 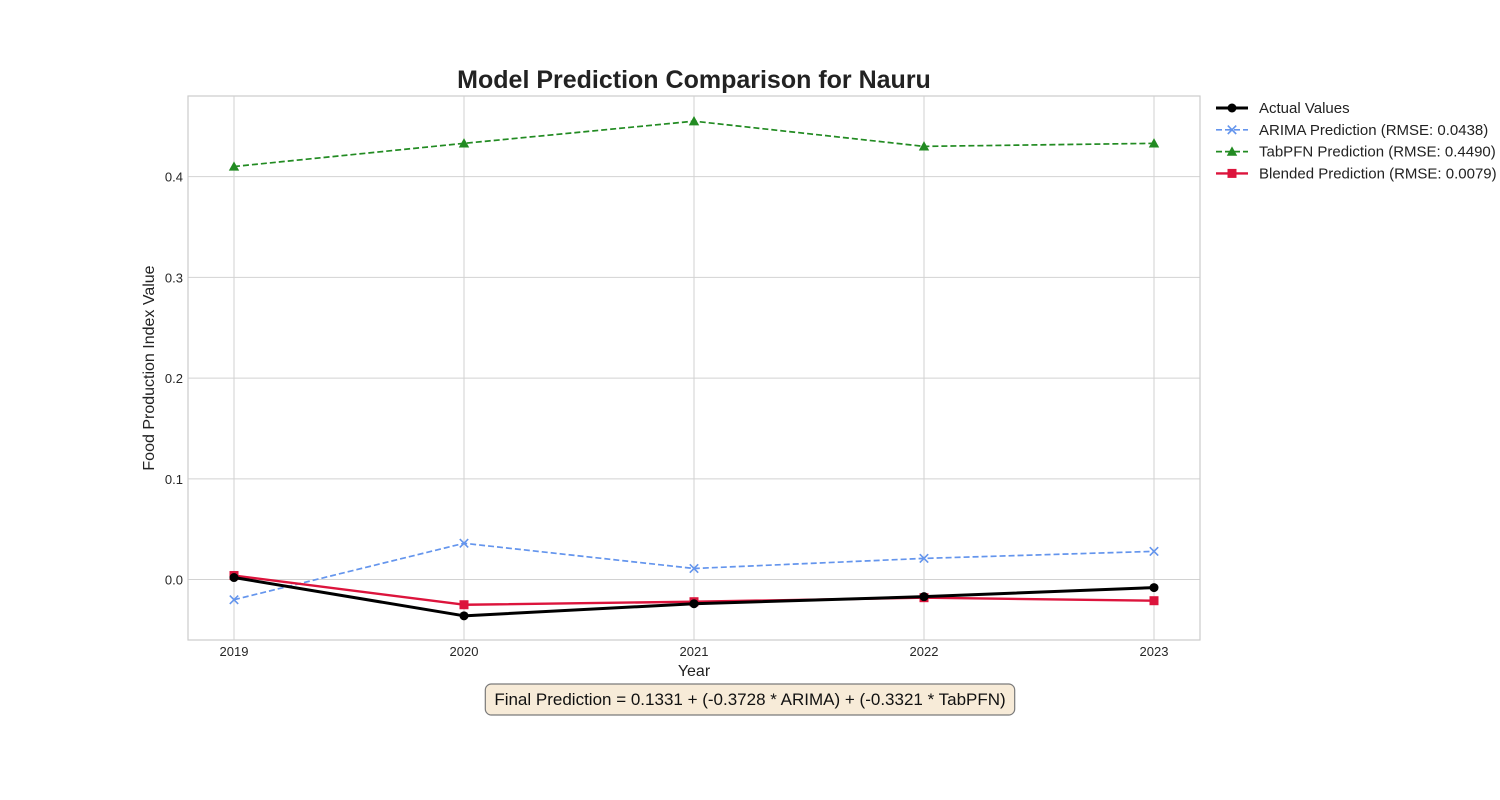 What do you see at coordinates (1304, 108) in the screenshot?
I see `legend-label-actual: Actual Values` at bounding box center [1304, 108].